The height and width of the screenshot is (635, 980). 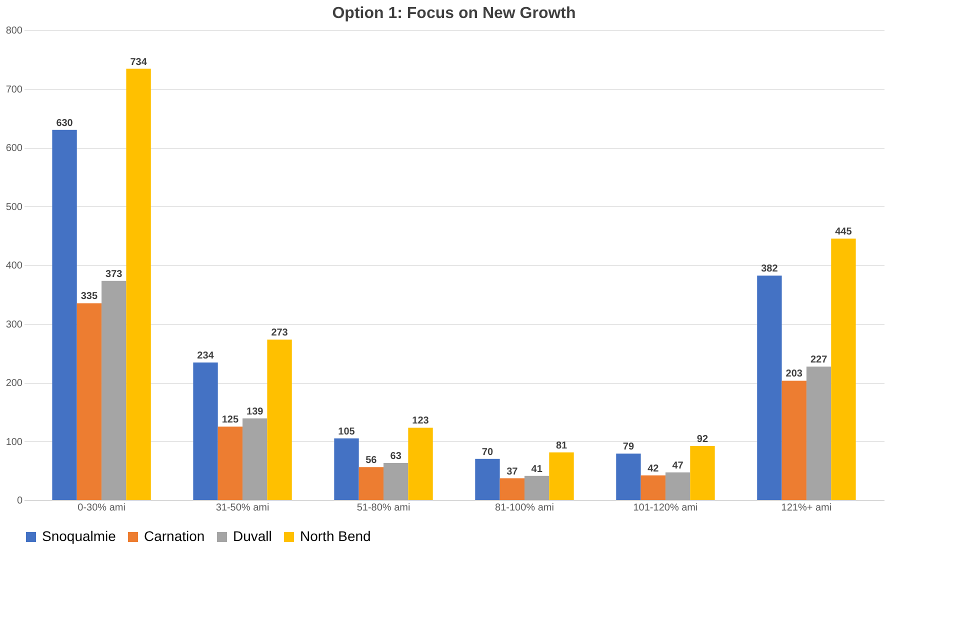 I want to click on y-tick-label: 400, so click(x=14, y=266).